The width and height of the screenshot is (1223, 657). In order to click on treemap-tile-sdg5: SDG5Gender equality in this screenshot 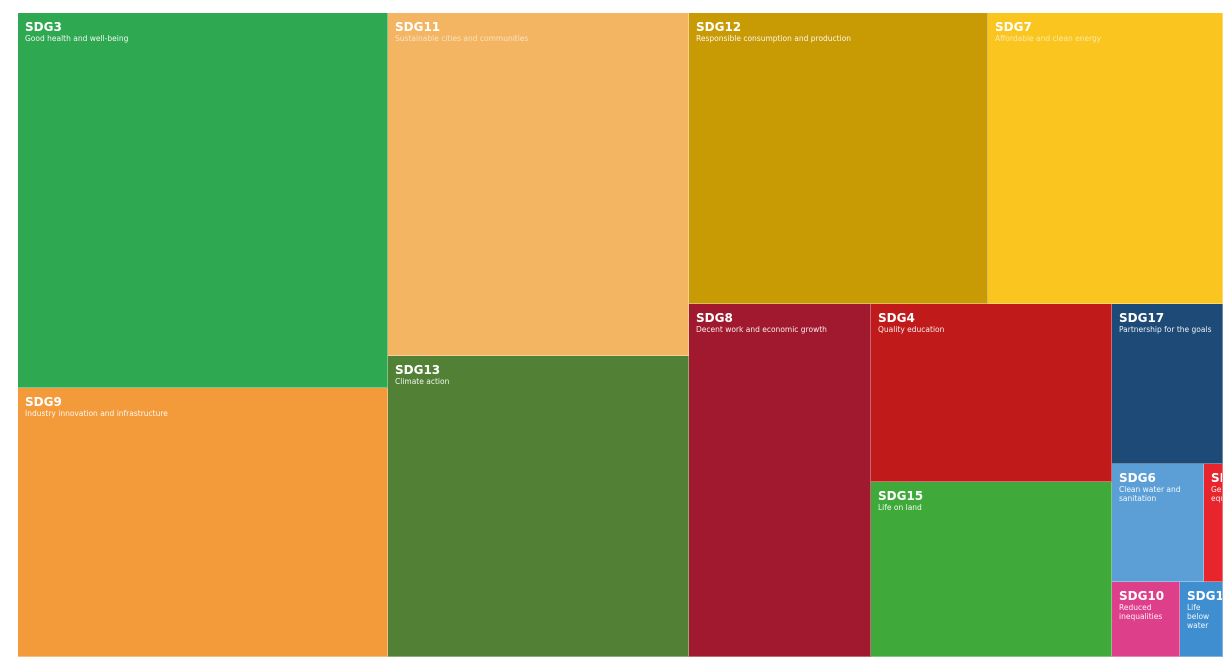, I will do `click(1213, 523)`.